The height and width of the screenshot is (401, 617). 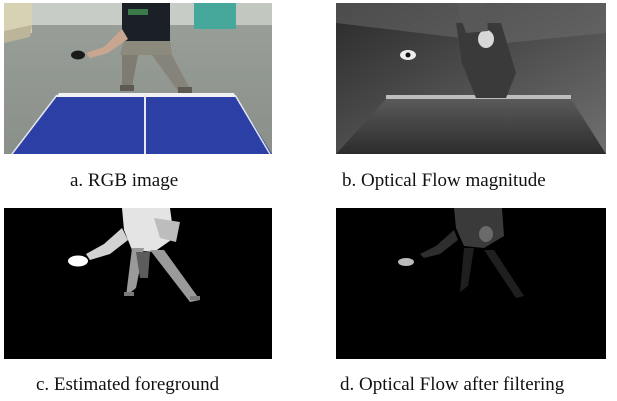 I want to click on caption-d: d. Optical Flow after filtering, so click(x=452, y=384).